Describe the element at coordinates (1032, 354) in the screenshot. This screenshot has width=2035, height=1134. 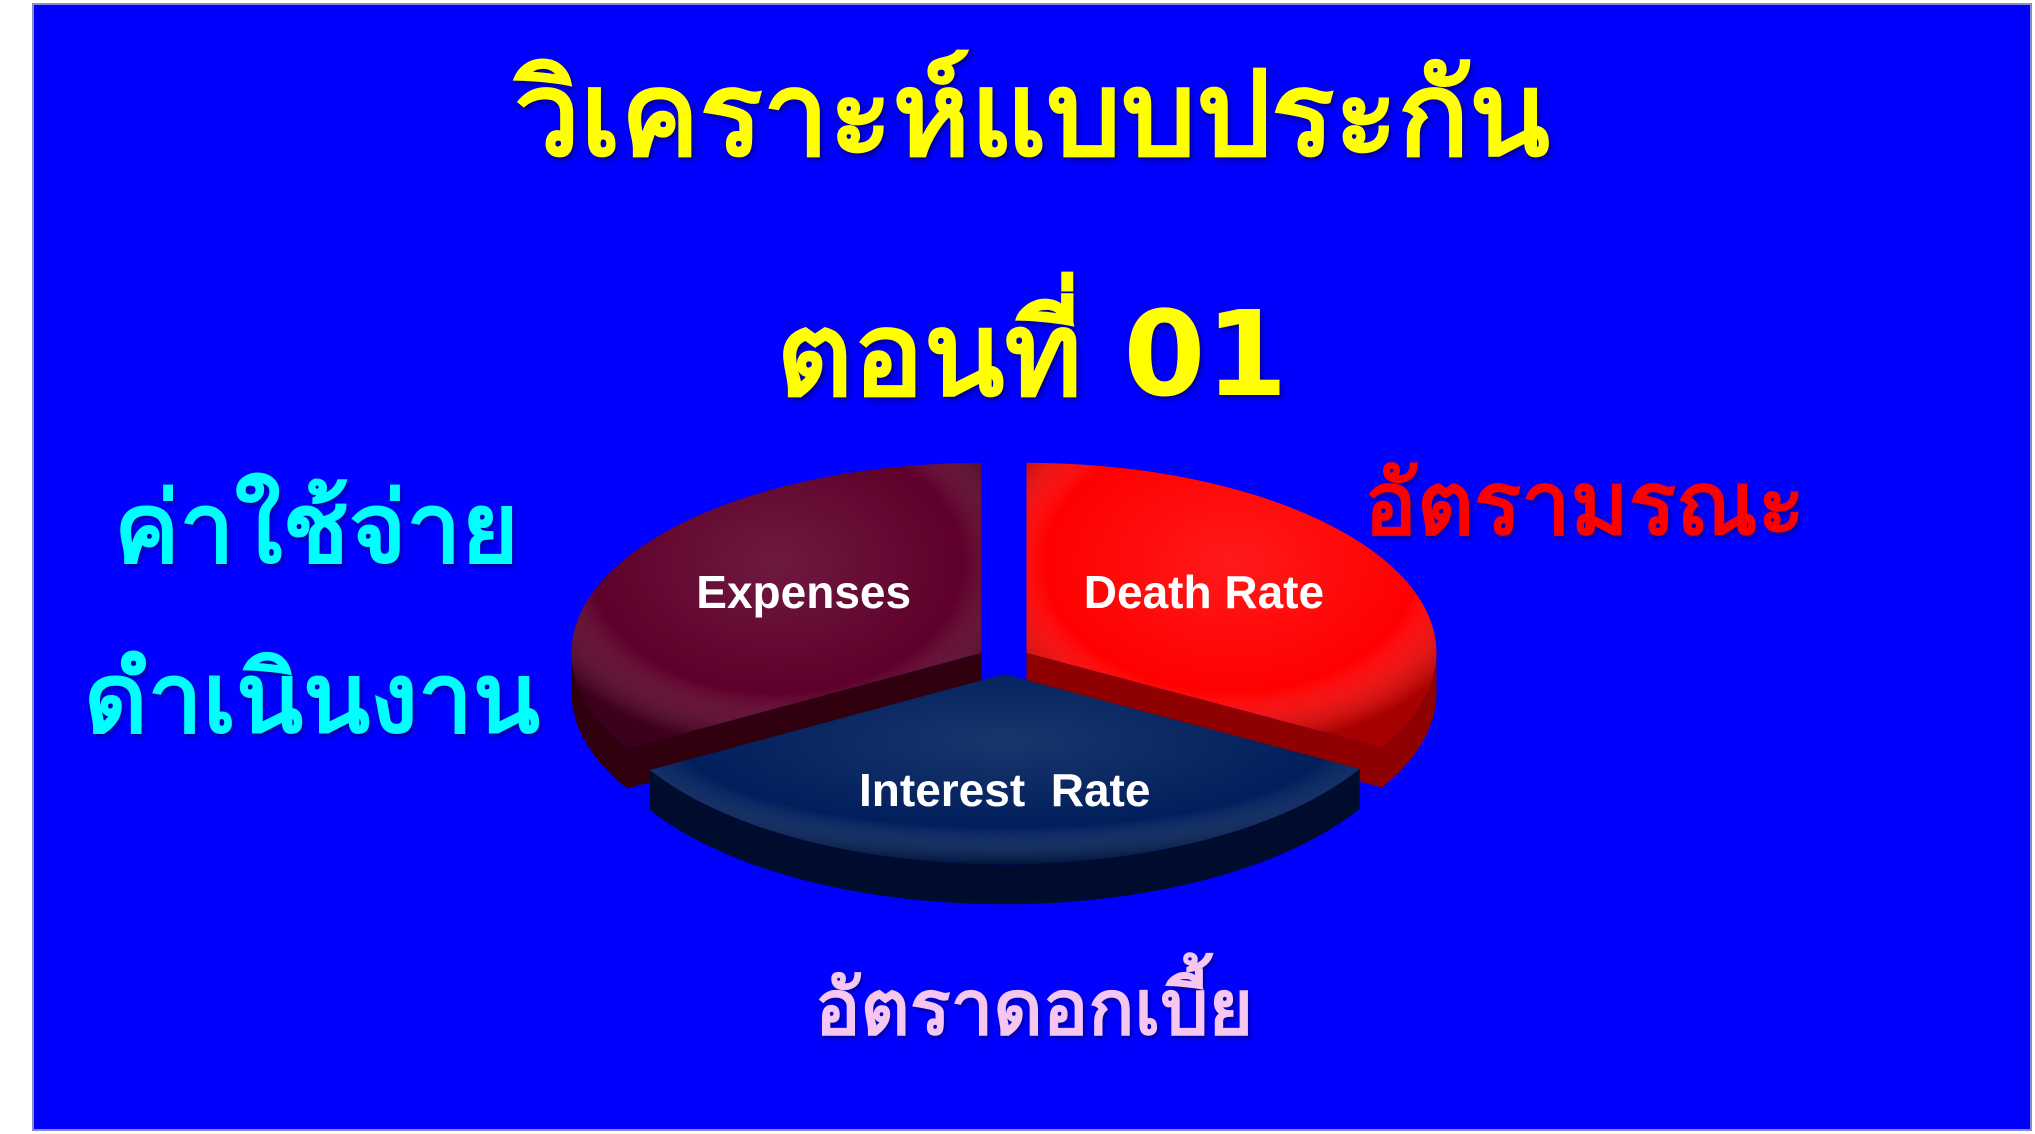
I see `title-line-2: ตอนที่ 01` at that location.